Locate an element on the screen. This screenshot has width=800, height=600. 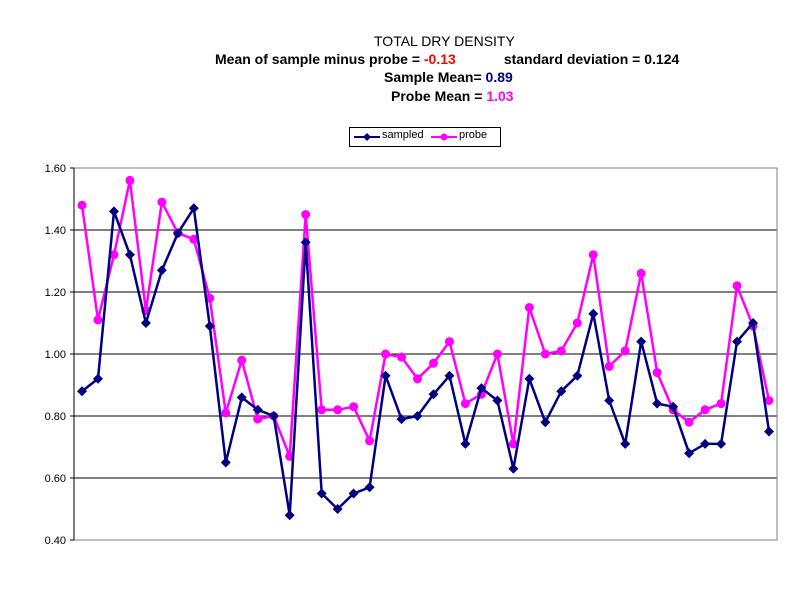
legend-swatches is located at coordinates (405, 137).